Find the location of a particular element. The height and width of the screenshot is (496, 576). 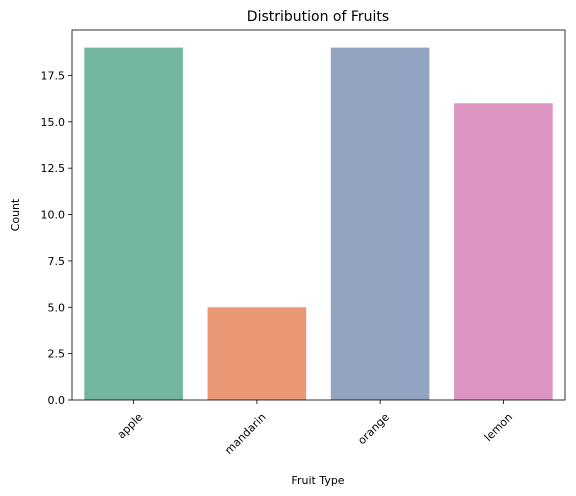

chart-title: Distribution of Fruits is located at coordinates (318, 17).